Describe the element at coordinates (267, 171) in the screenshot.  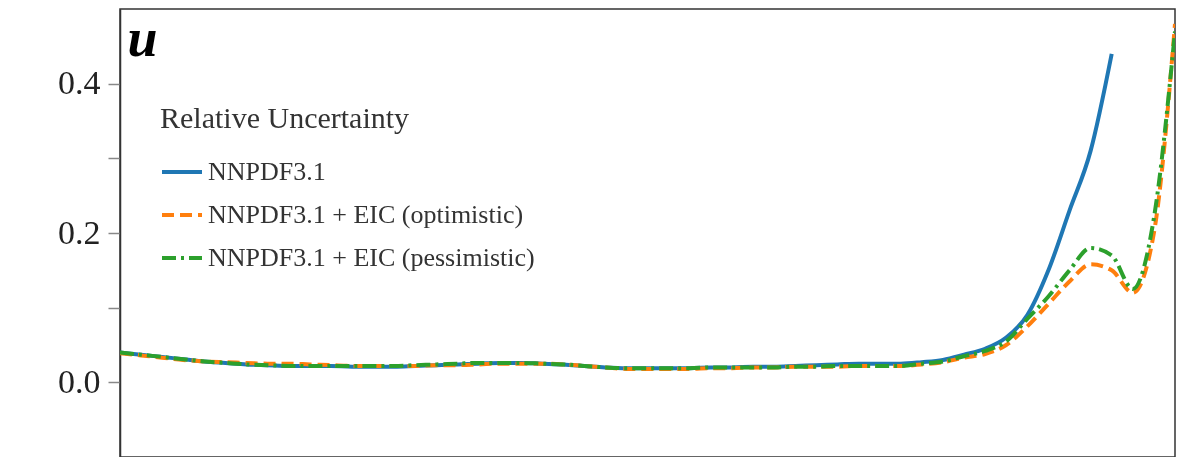
I see `legend-label: NNPDF3.1` at that location.